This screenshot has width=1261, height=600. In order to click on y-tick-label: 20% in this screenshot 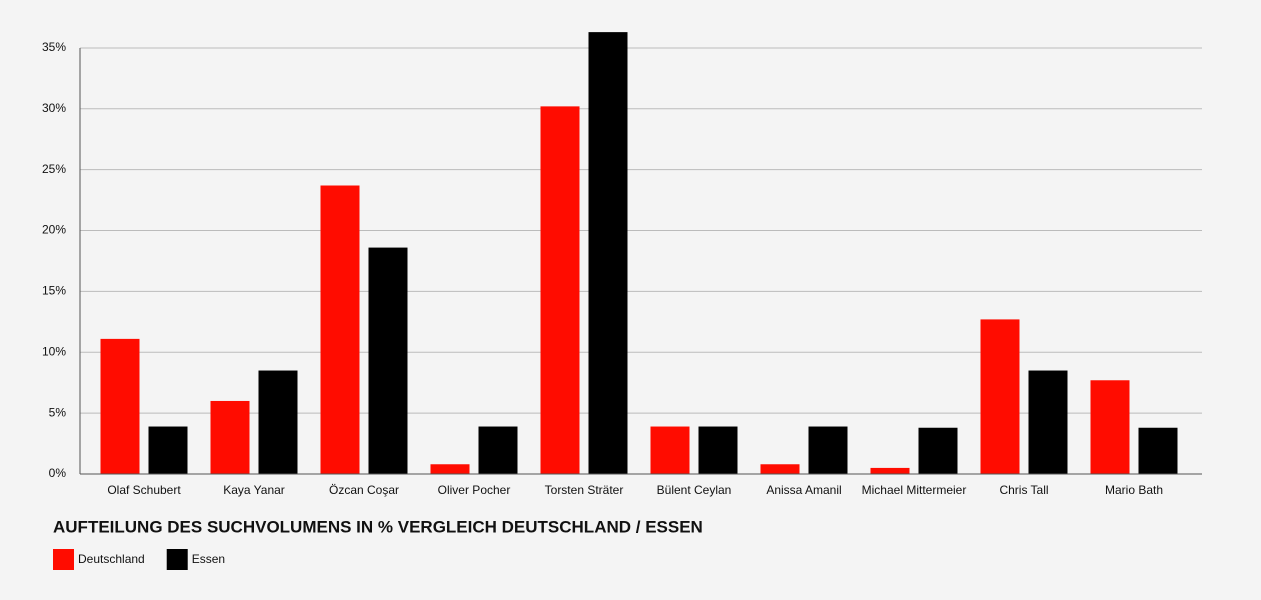, I will do `click(54, 230)`.